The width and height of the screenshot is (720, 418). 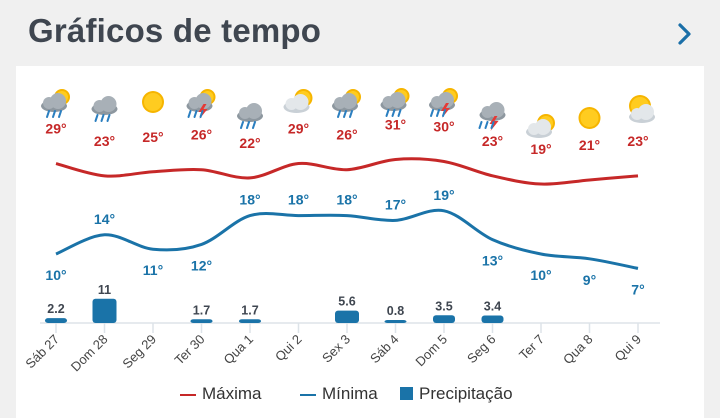 I want to click on min-temp-label: 13°, so click(x=492, y=261).